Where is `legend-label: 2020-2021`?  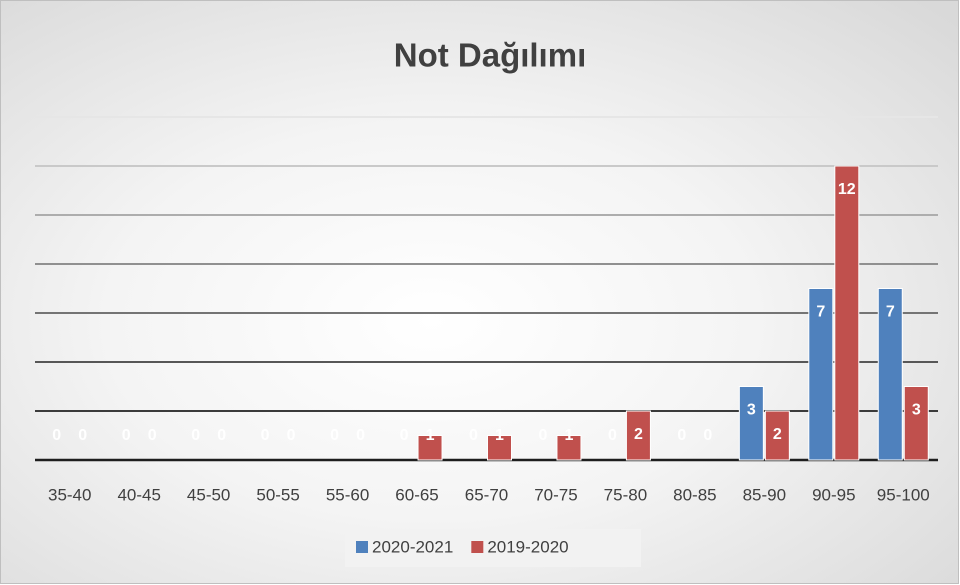 legend-label: 2020-2021 is located at coordinates (412, 546).